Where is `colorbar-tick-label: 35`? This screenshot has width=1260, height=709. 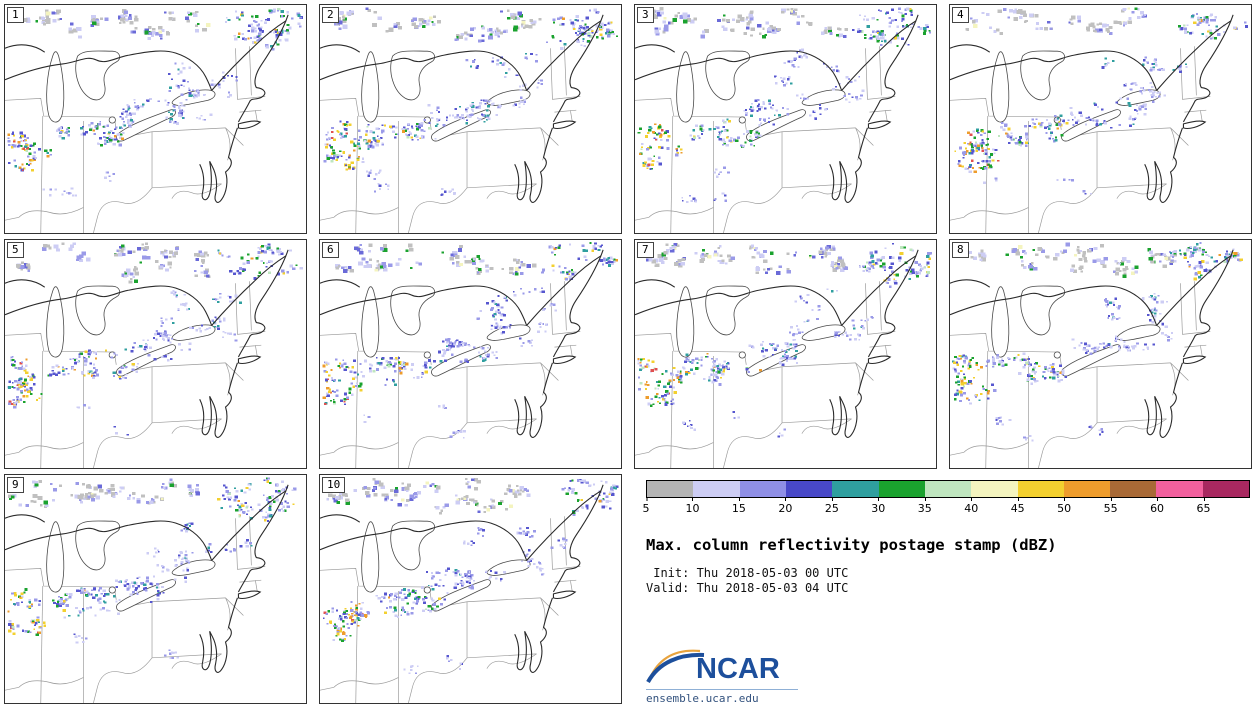 colorbar-tick-label: 35 is located at coordinates (924, 506).